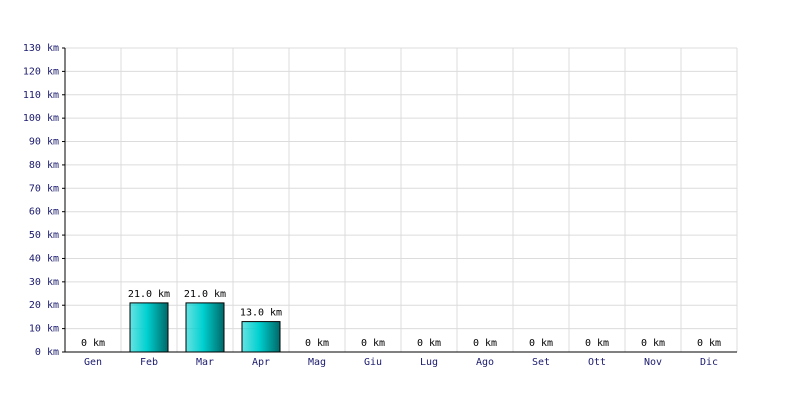 The image size is (800, 400). Describe the element at coordinates (429, 362) in the screenshot. I see `x-tick-label: Lug` at that location.